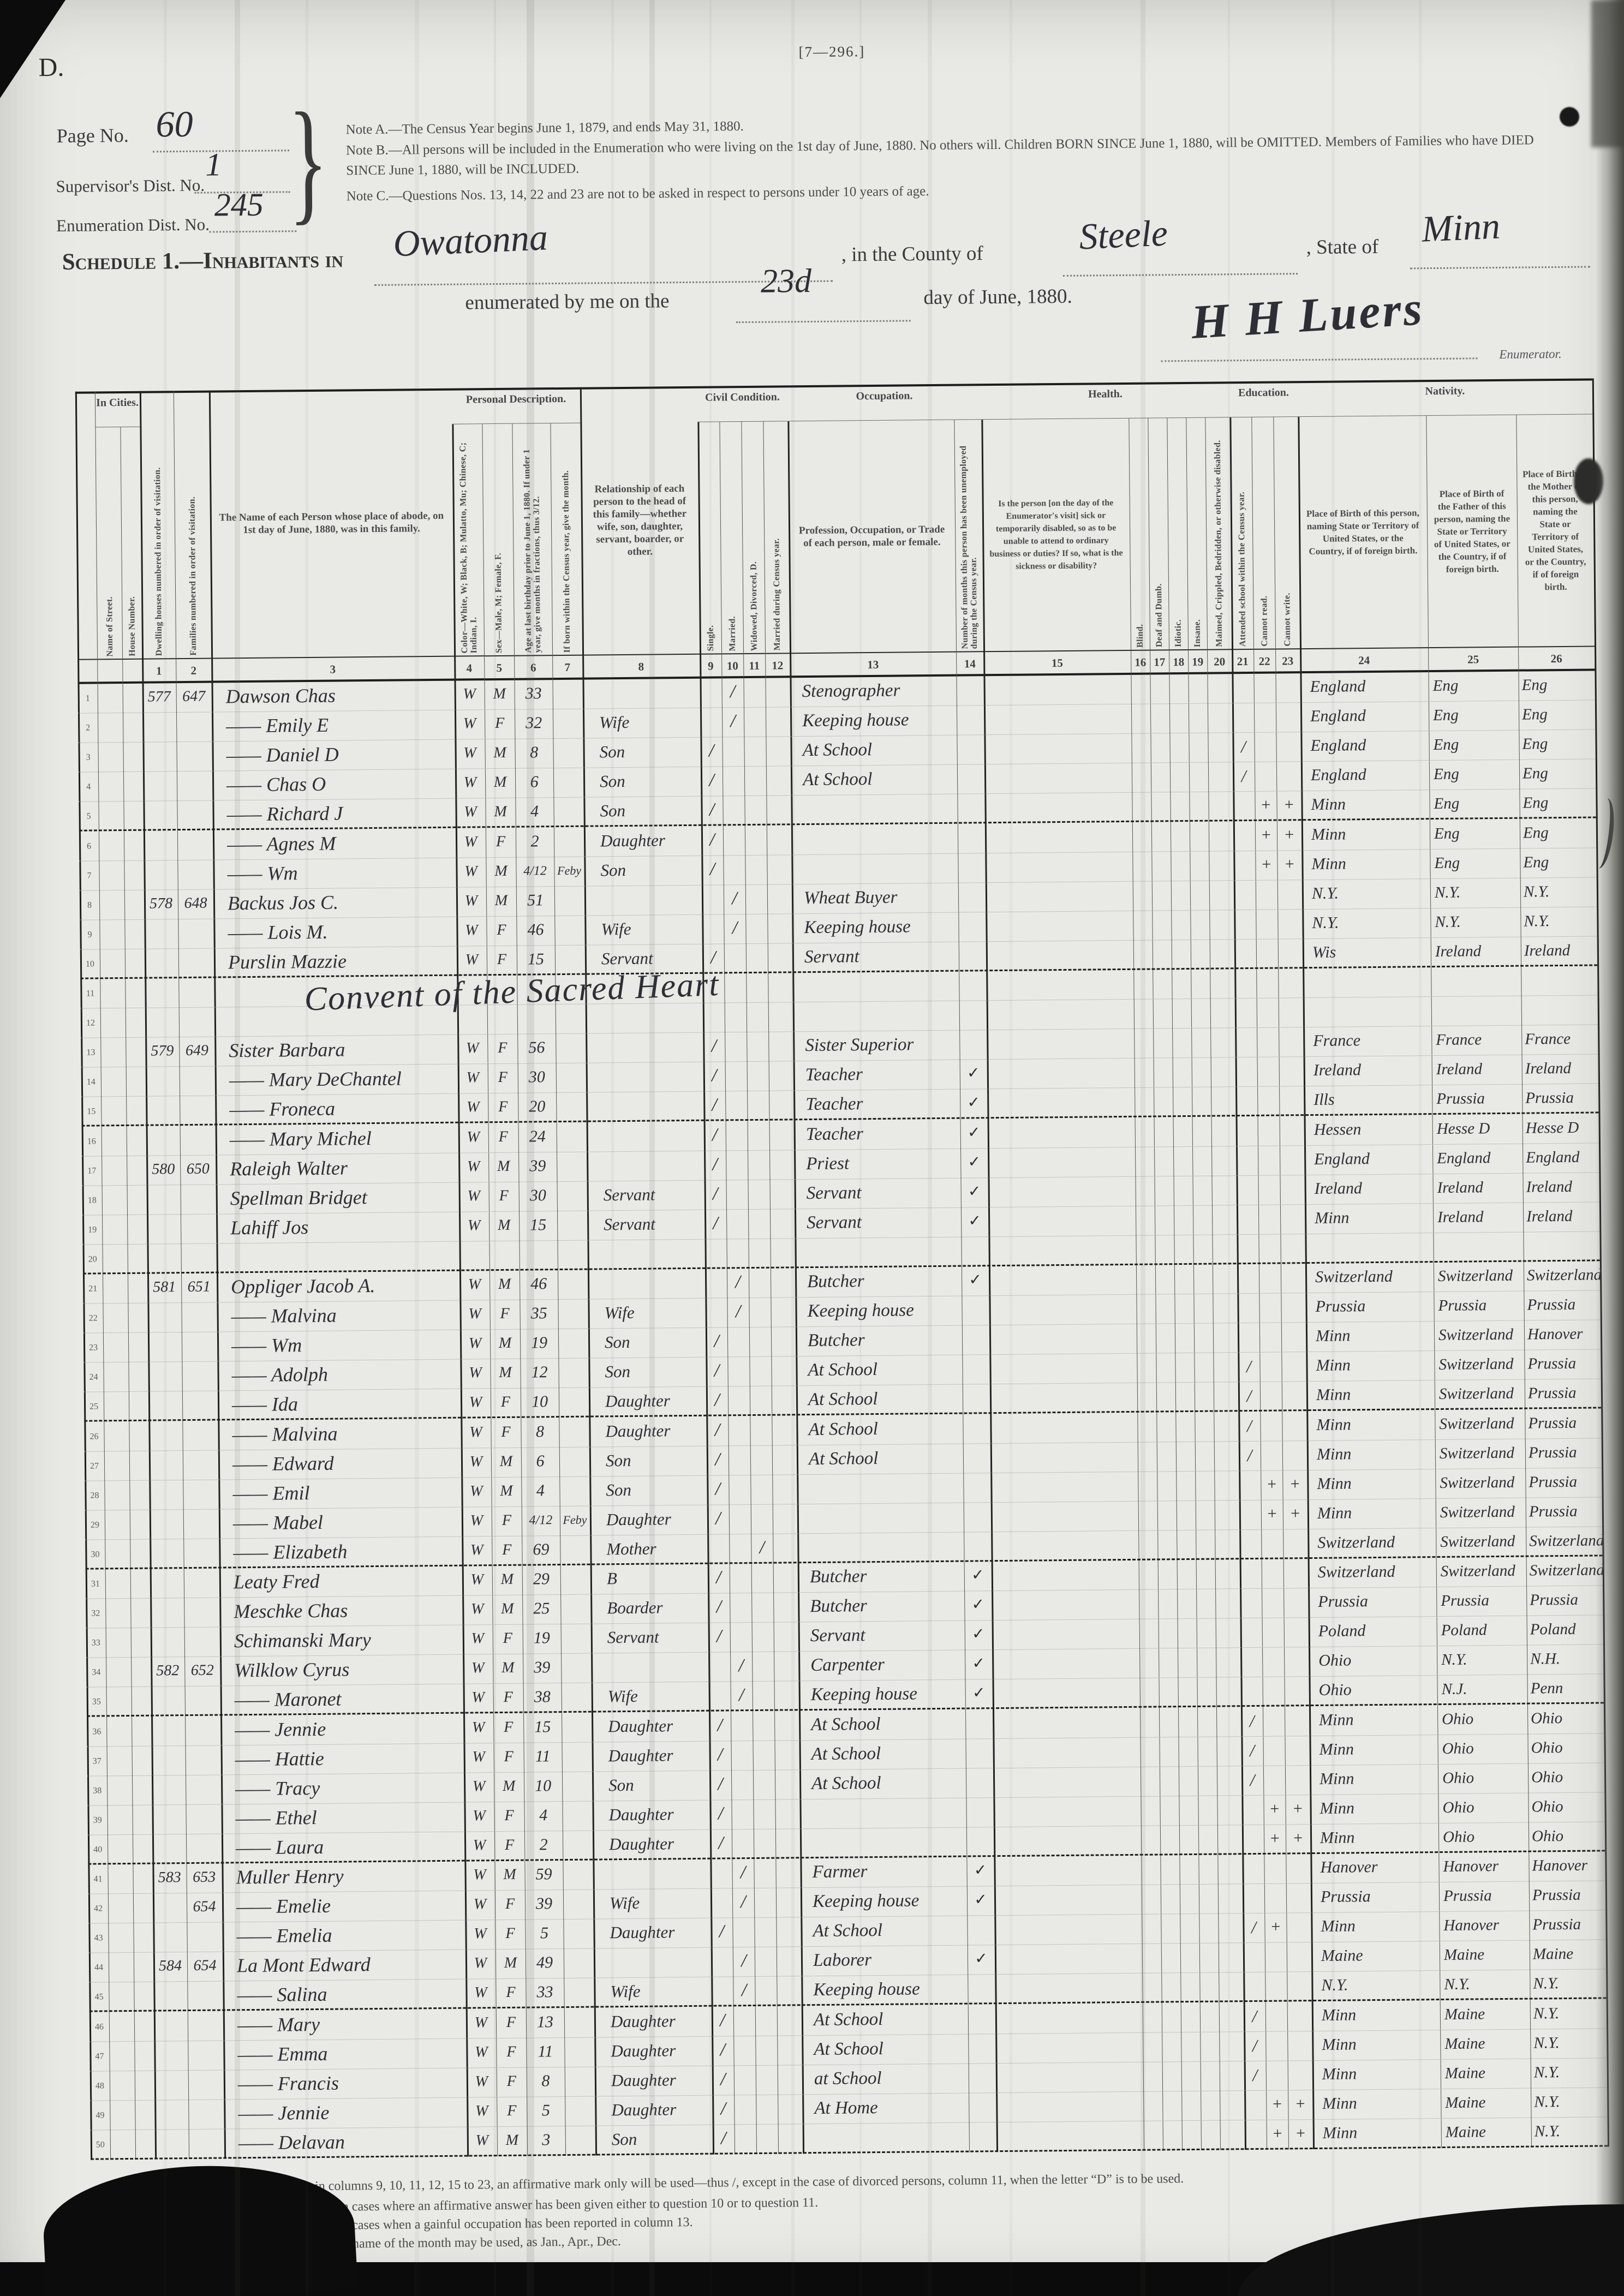 The height and width of the screenshot is (2296, 1624). Describe the element at coordinates (710, 666) in the screenshot. I see `column-number-9: 9` at that location.